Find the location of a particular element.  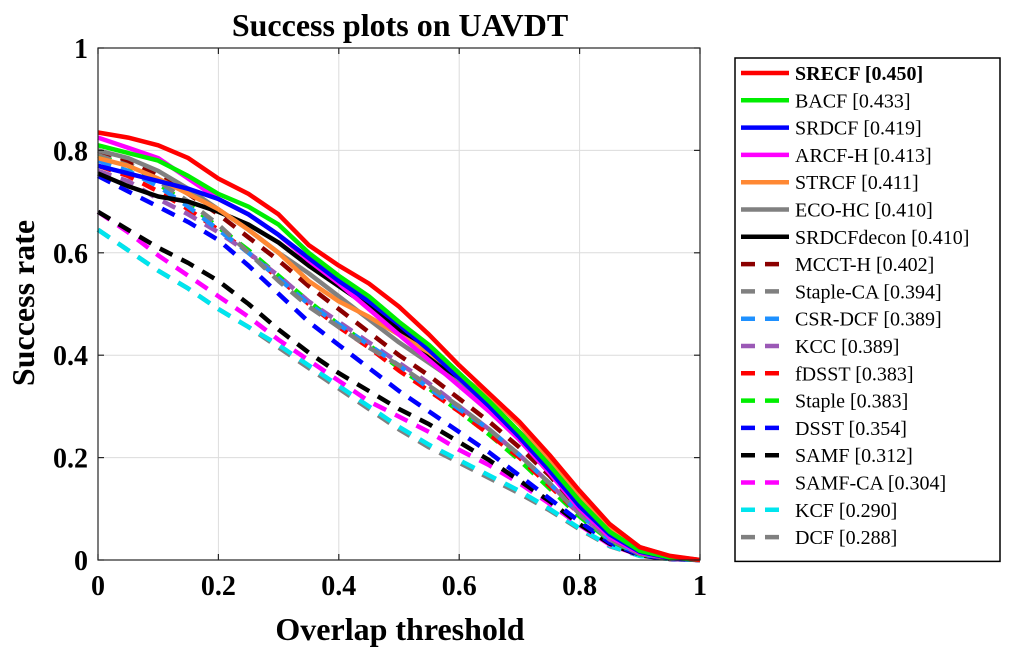

legend-entry-label: DSST [0.354] is located at coordinates (851, 429).